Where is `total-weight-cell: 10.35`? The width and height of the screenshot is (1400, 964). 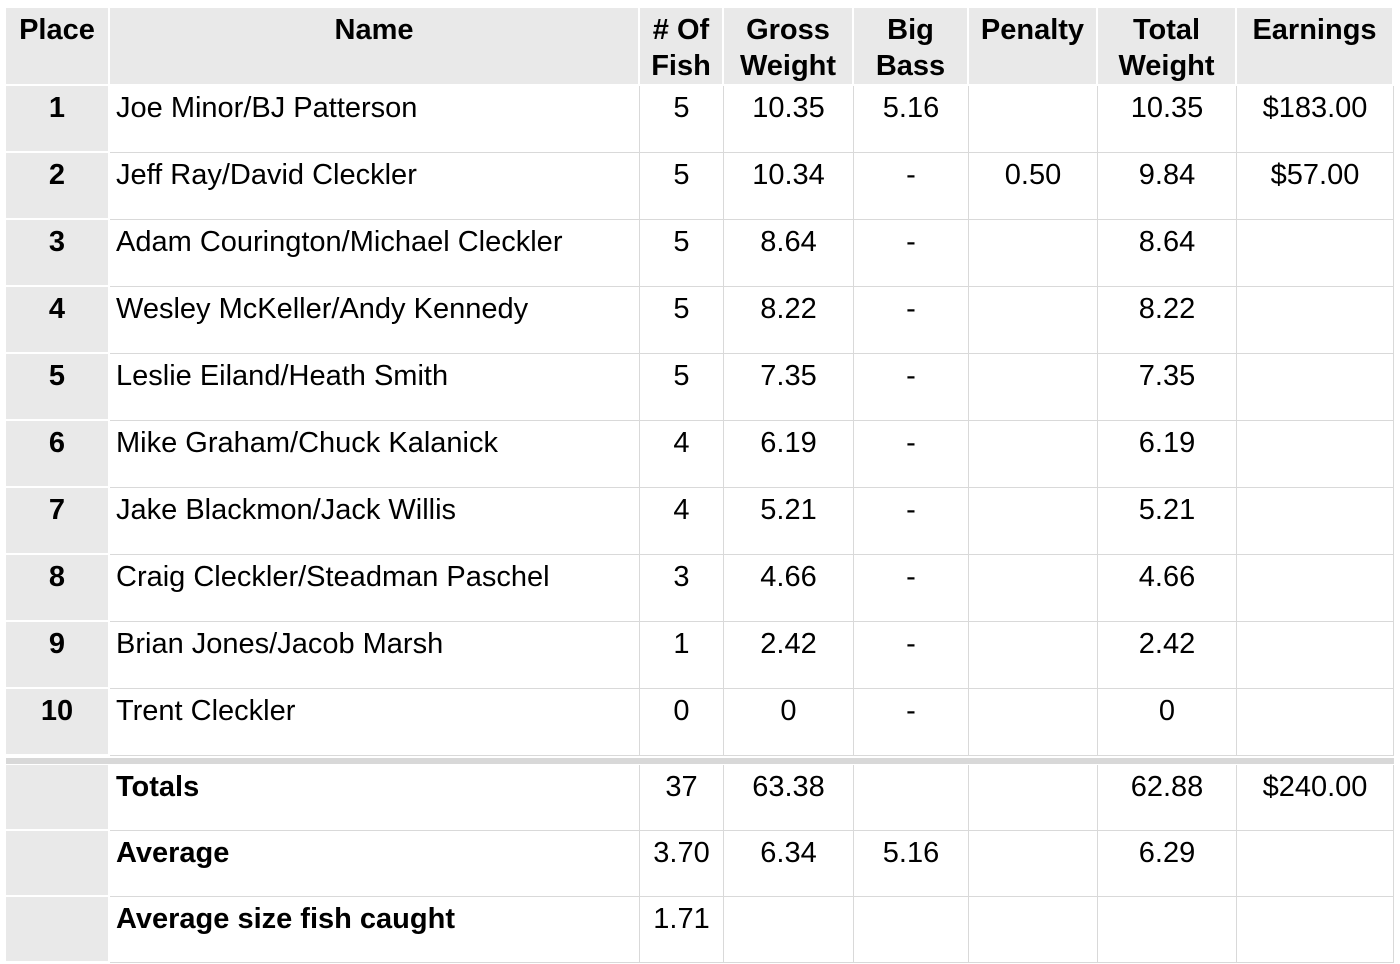
total-weight-cell: 10.35 is located at coordinates (1167, 119).